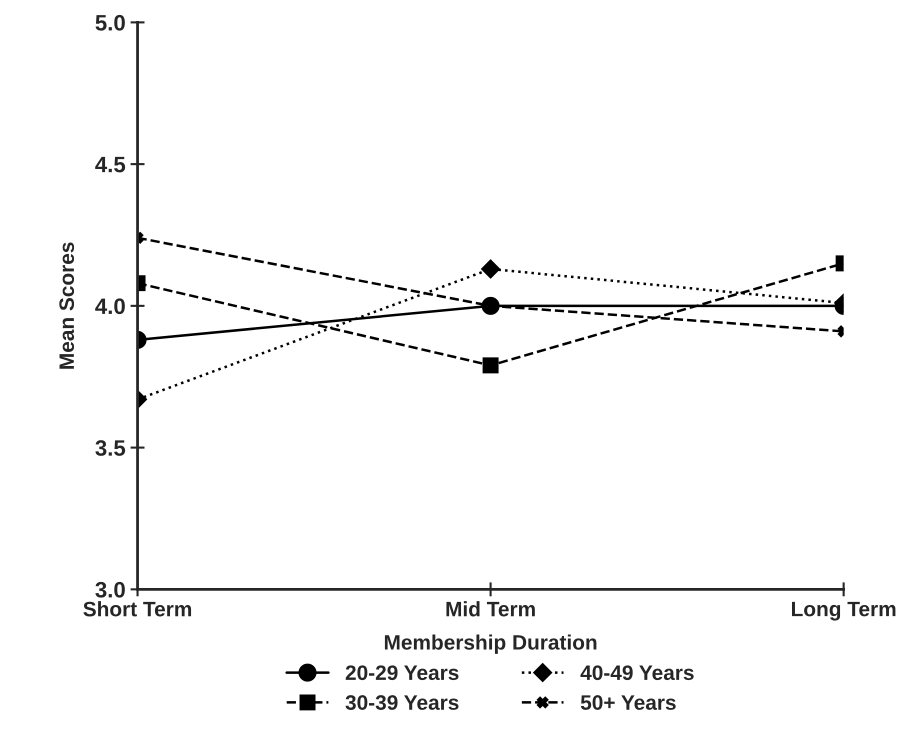  What do you see at coordinates (844, 611) in the screenshot?
I see `x-tick-label: Long Term` at bounding box center [844, 611].